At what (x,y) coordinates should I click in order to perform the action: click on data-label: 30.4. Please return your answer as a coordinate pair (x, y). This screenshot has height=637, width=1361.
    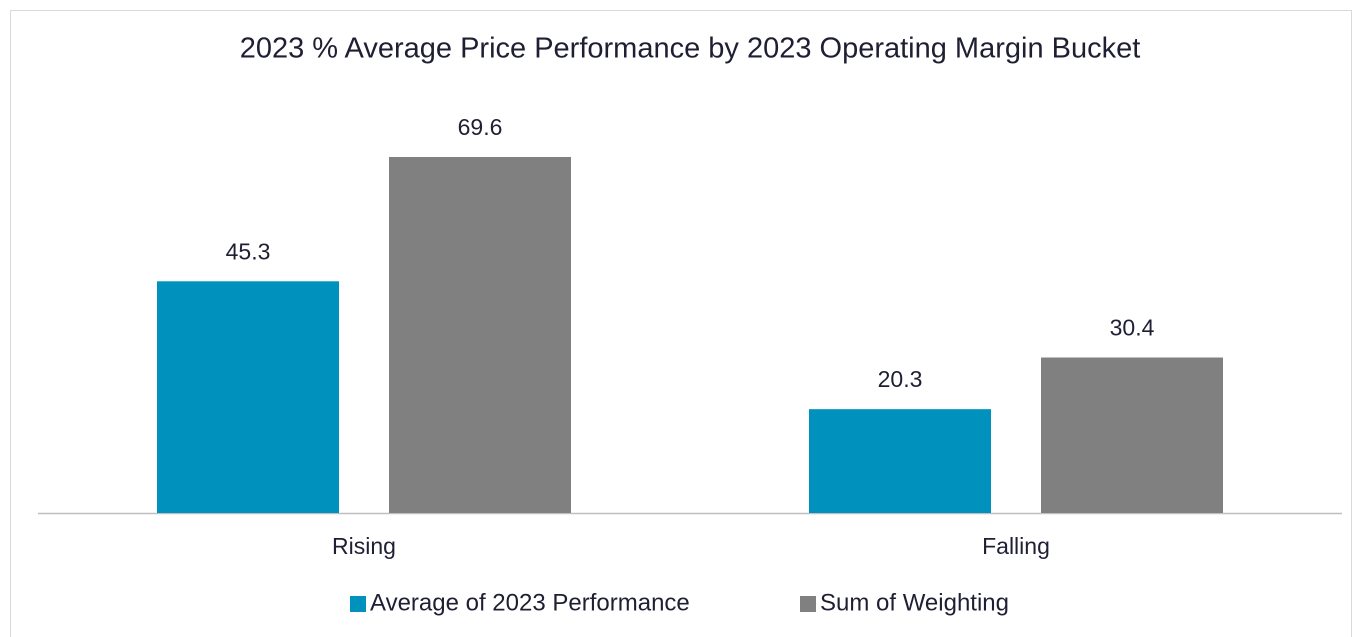
    Looking at the image, I should click on (1132, 328).